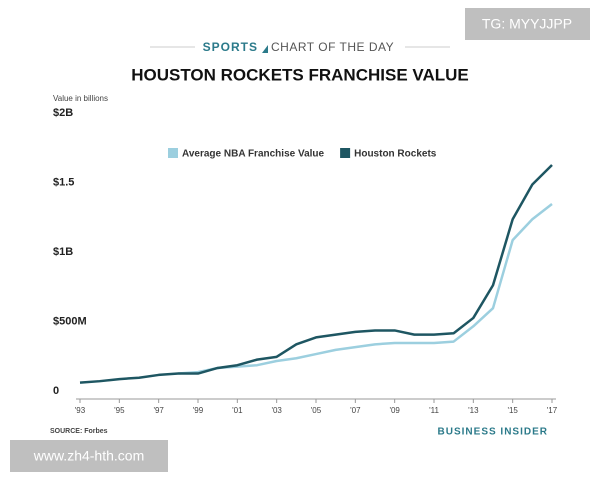 Image resolution: width=600 pixels, height=480 pixels. What do you see at coordinates (63, 252) in the screenshot?
I see `y-tick-label: $1B` at bounding box center [63, 252].